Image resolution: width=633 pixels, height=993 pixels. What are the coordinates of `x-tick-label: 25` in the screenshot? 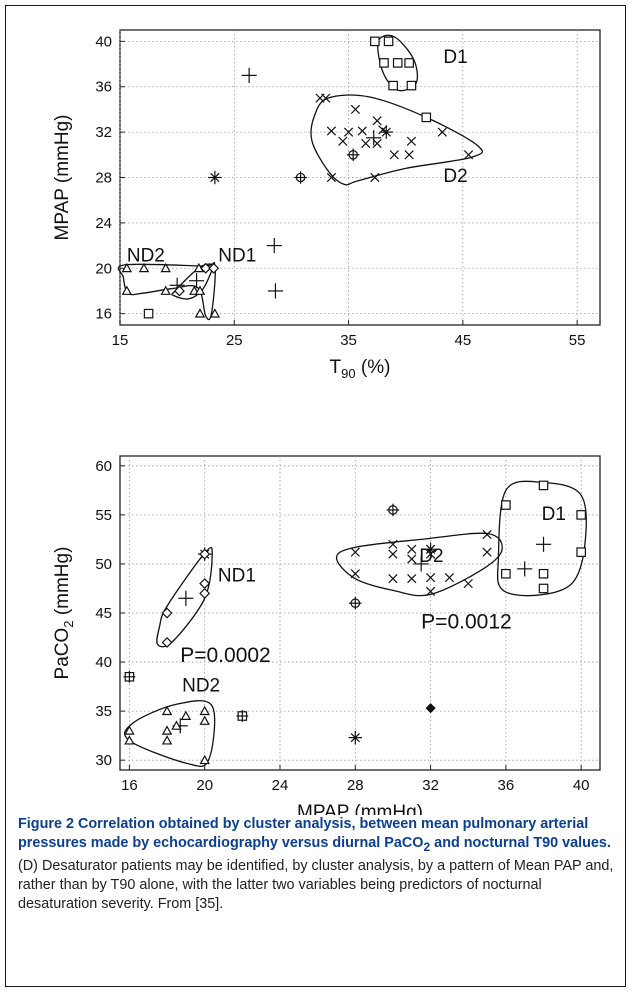 It's located at (234, 340).